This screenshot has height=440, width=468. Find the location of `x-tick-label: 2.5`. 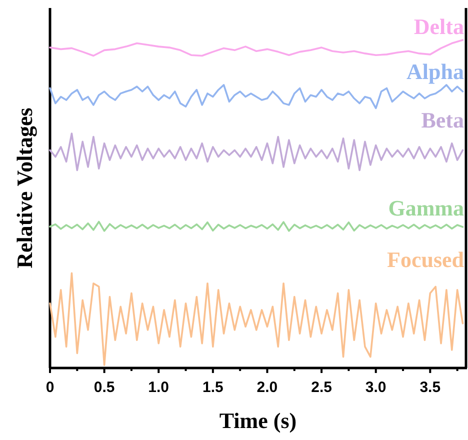

x-tick-label: 2.5 is located at coordinates (321, 387).